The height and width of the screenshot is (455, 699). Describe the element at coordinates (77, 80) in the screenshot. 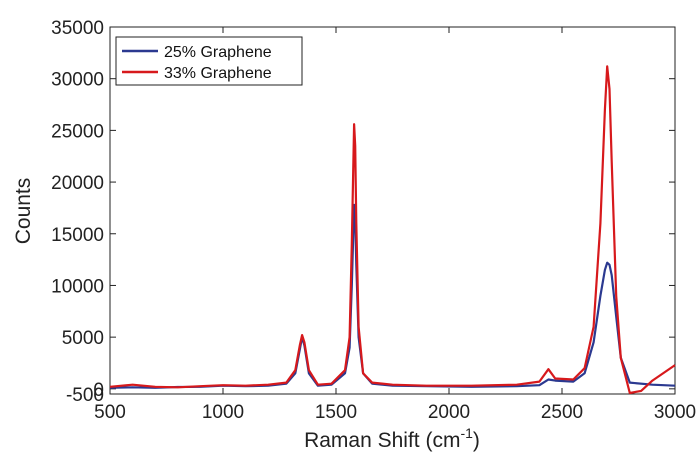

I see `y-tick-label-7: 30000` at that location.